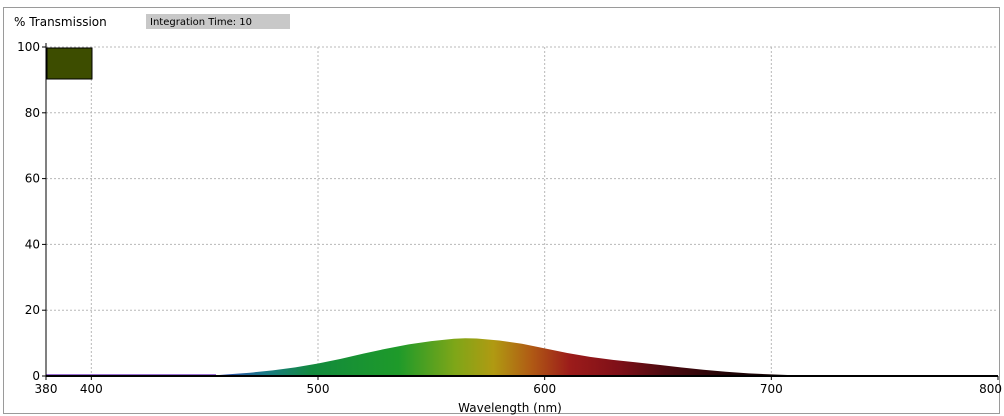  I want to click on series-area, so click(431, 357).